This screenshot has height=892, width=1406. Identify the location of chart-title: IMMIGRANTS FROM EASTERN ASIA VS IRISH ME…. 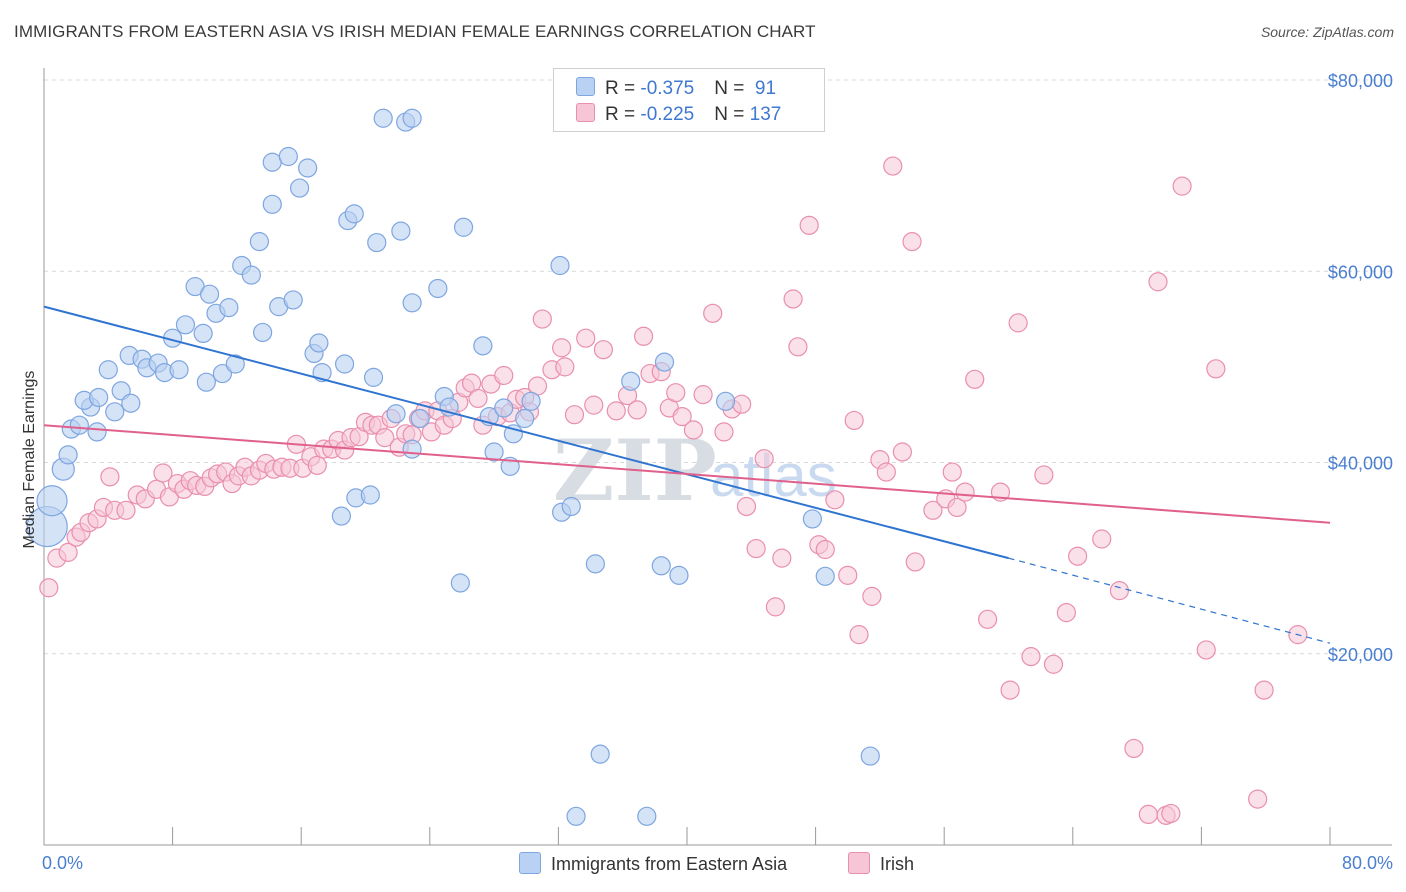
(415, 31).